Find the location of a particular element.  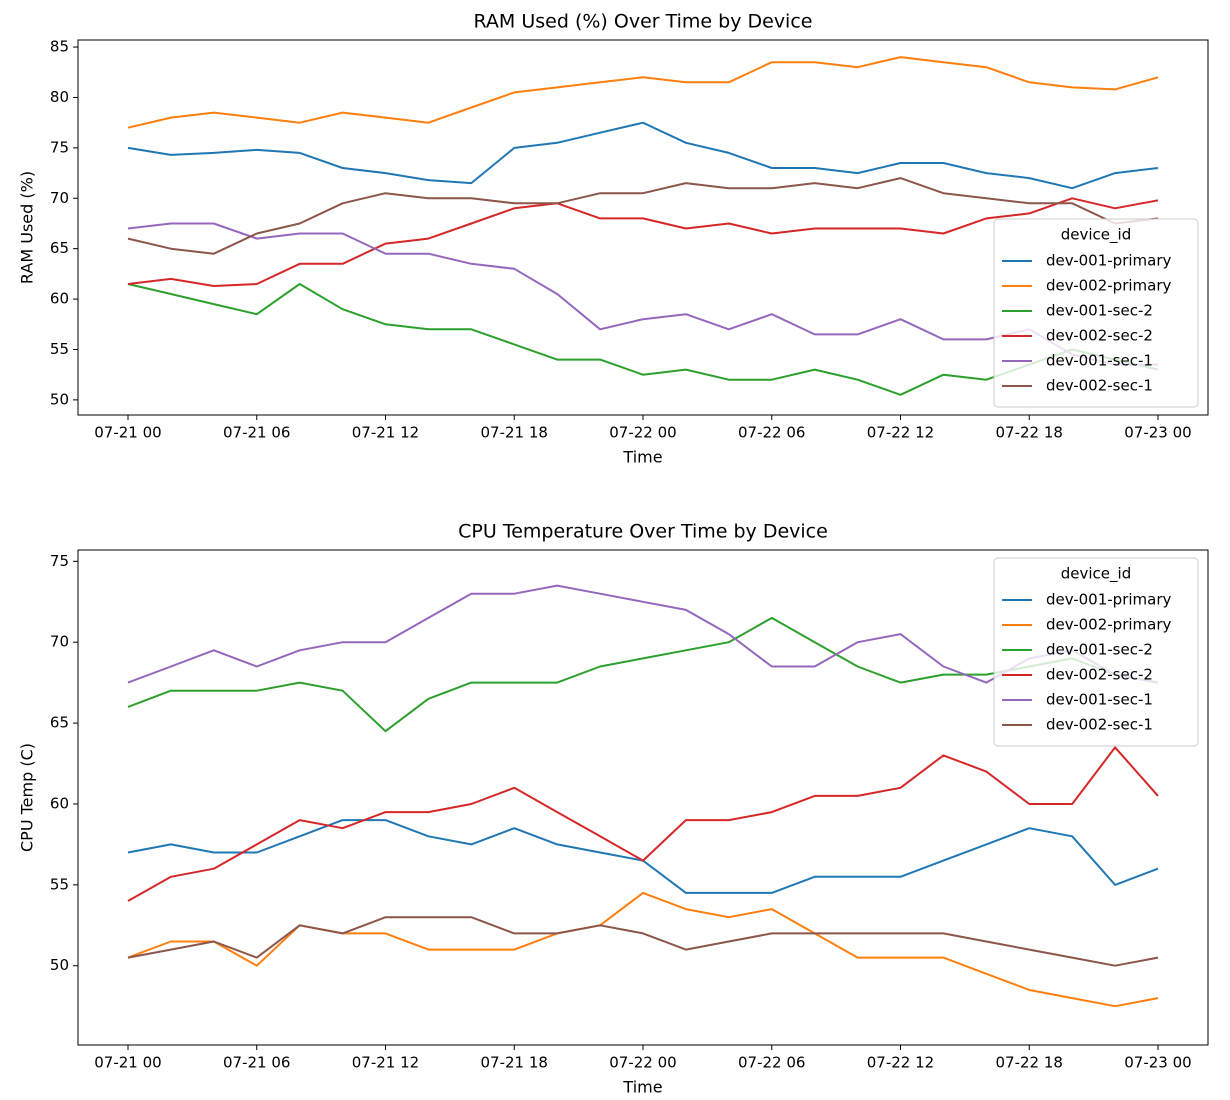

y-axis-label: RAM Used (%) is located at coordinates (27, 227).